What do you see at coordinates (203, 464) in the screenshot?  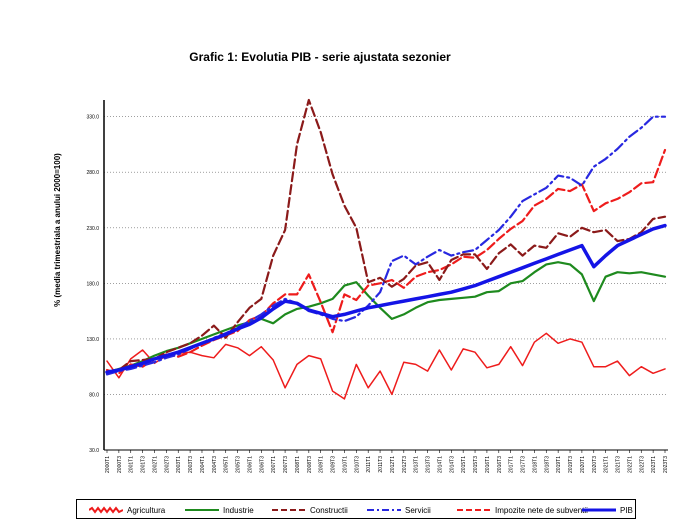 I see `x-tick-label: 2004T1` at bounding box center [203, 464].